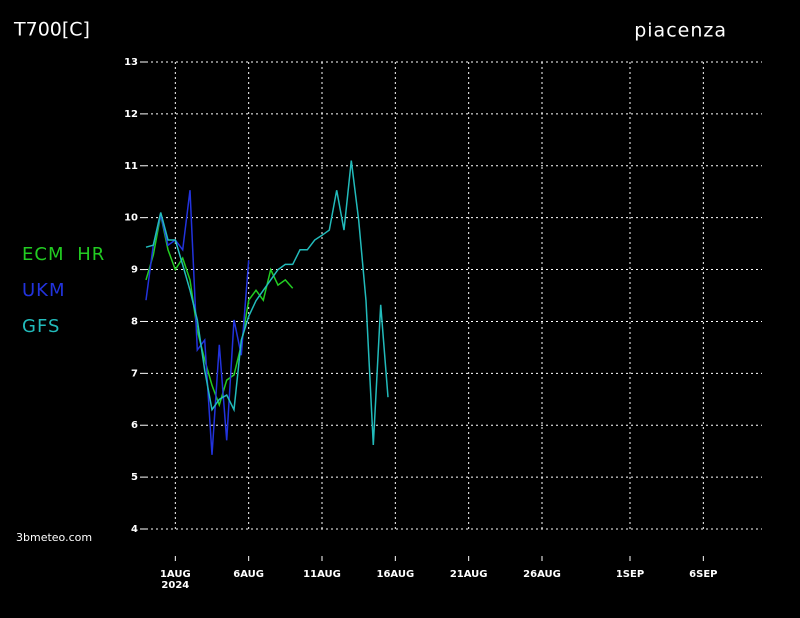 The height and width of the screenshot is (618, 800). What do you see at coordinates (680, 31) in the screenshot?
I see `chart-subtitle: piacenza` at bounding box center [680, 31].